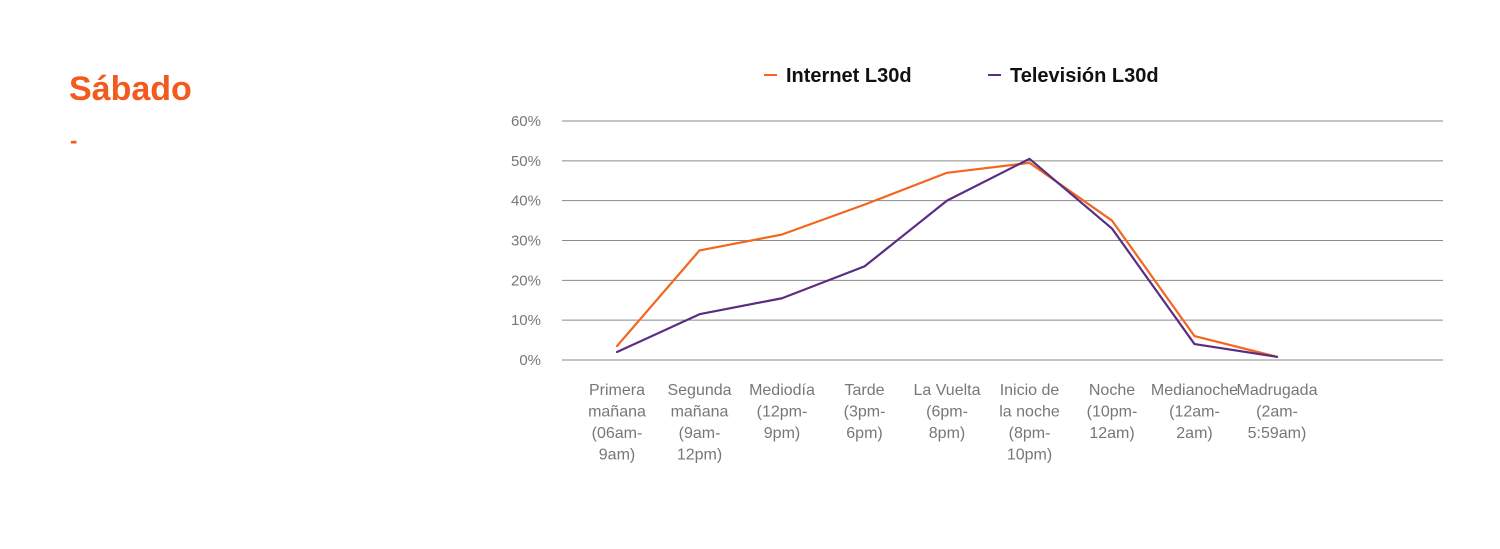 The height and width of the screenshot is (549, 1500). What do you see at coordinates (1112, 412) in the screenshot?
I see `x-category-label-6: Noche (10pm-12am)` at bounding box center [1112, 412].